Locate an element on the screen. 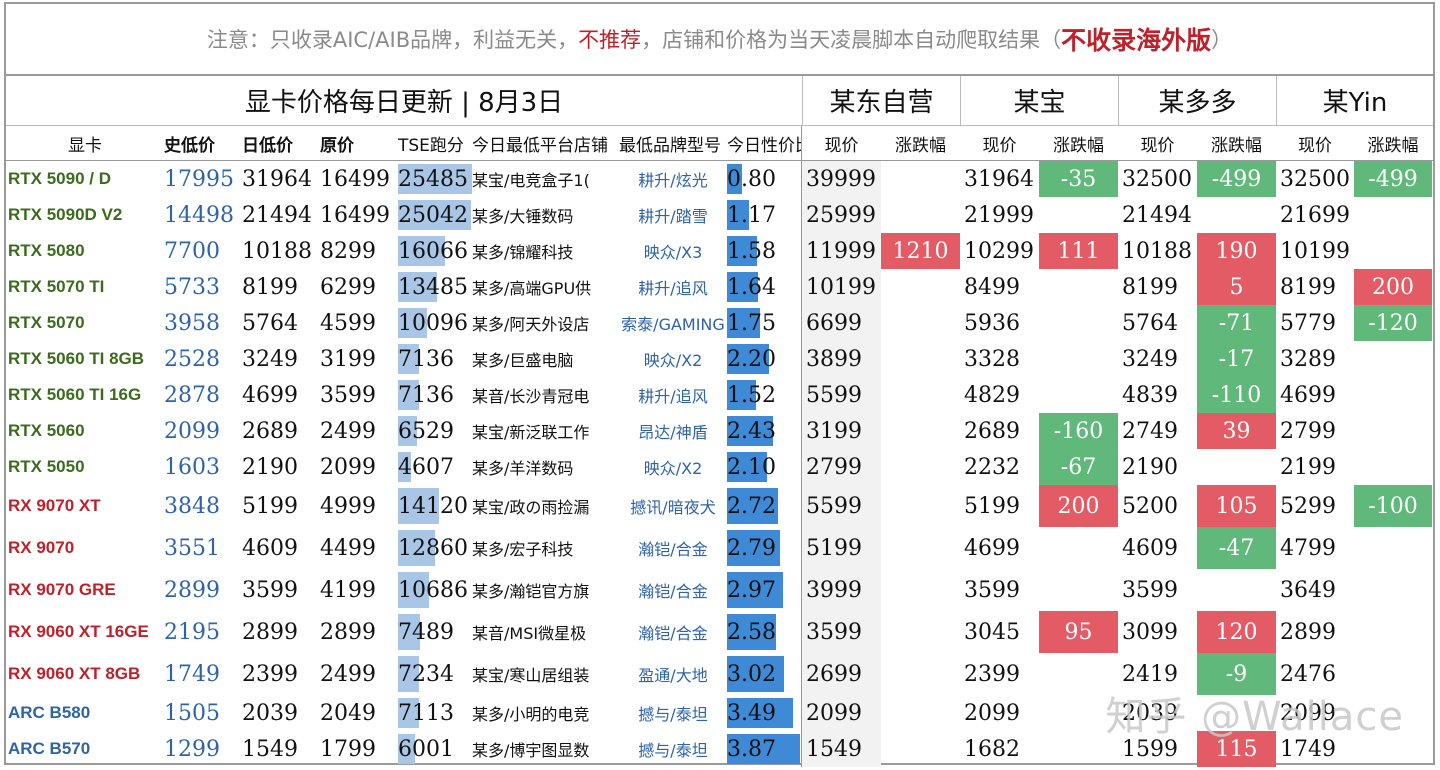 The width and height of the screenshot is (1440, 770). tb-price: 5199 is located at coordinates (999, 506).